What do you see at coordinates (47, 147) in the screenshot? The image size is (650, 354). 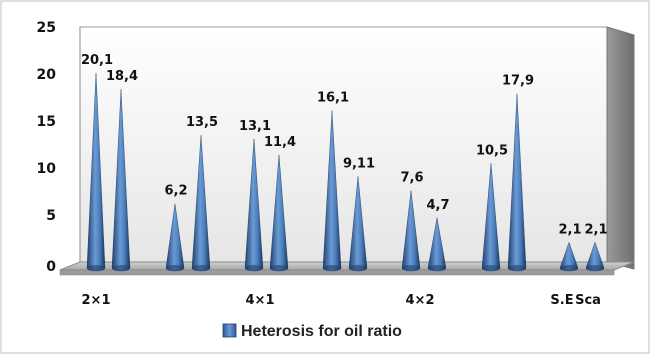 I see `y-ticks: 0 5 10 15 20 25` at bounding box center [47, 147].